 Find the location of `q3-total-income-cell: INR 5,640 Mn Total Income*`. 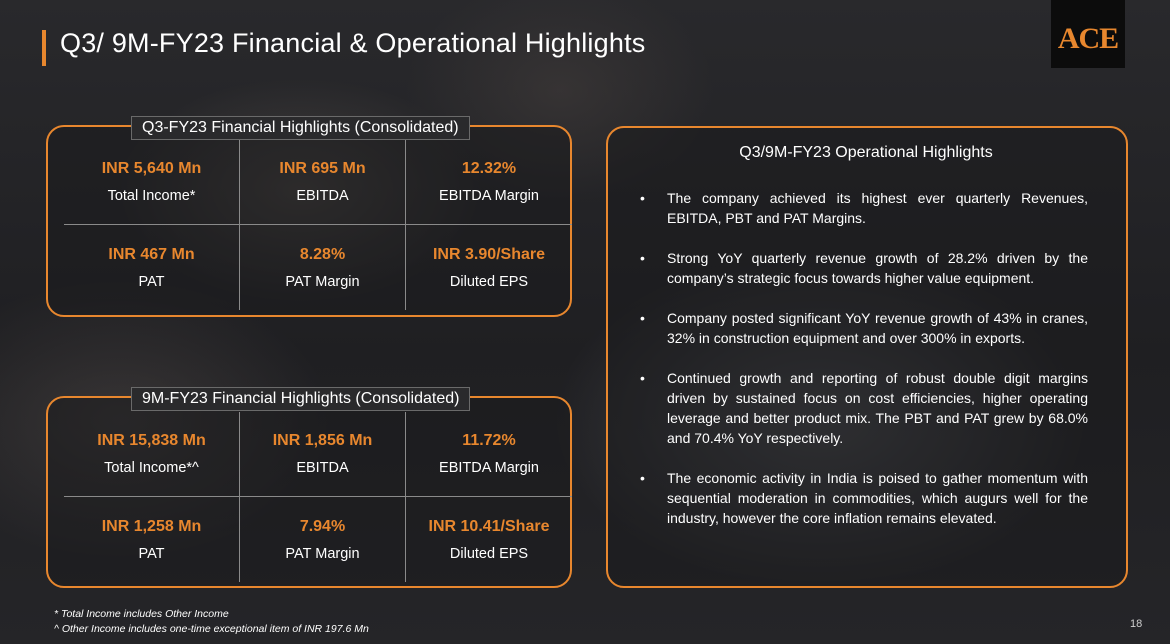

q3-total-income-cell: INR 5,640 Mn Total Income* is located at coordinates (152, 182).